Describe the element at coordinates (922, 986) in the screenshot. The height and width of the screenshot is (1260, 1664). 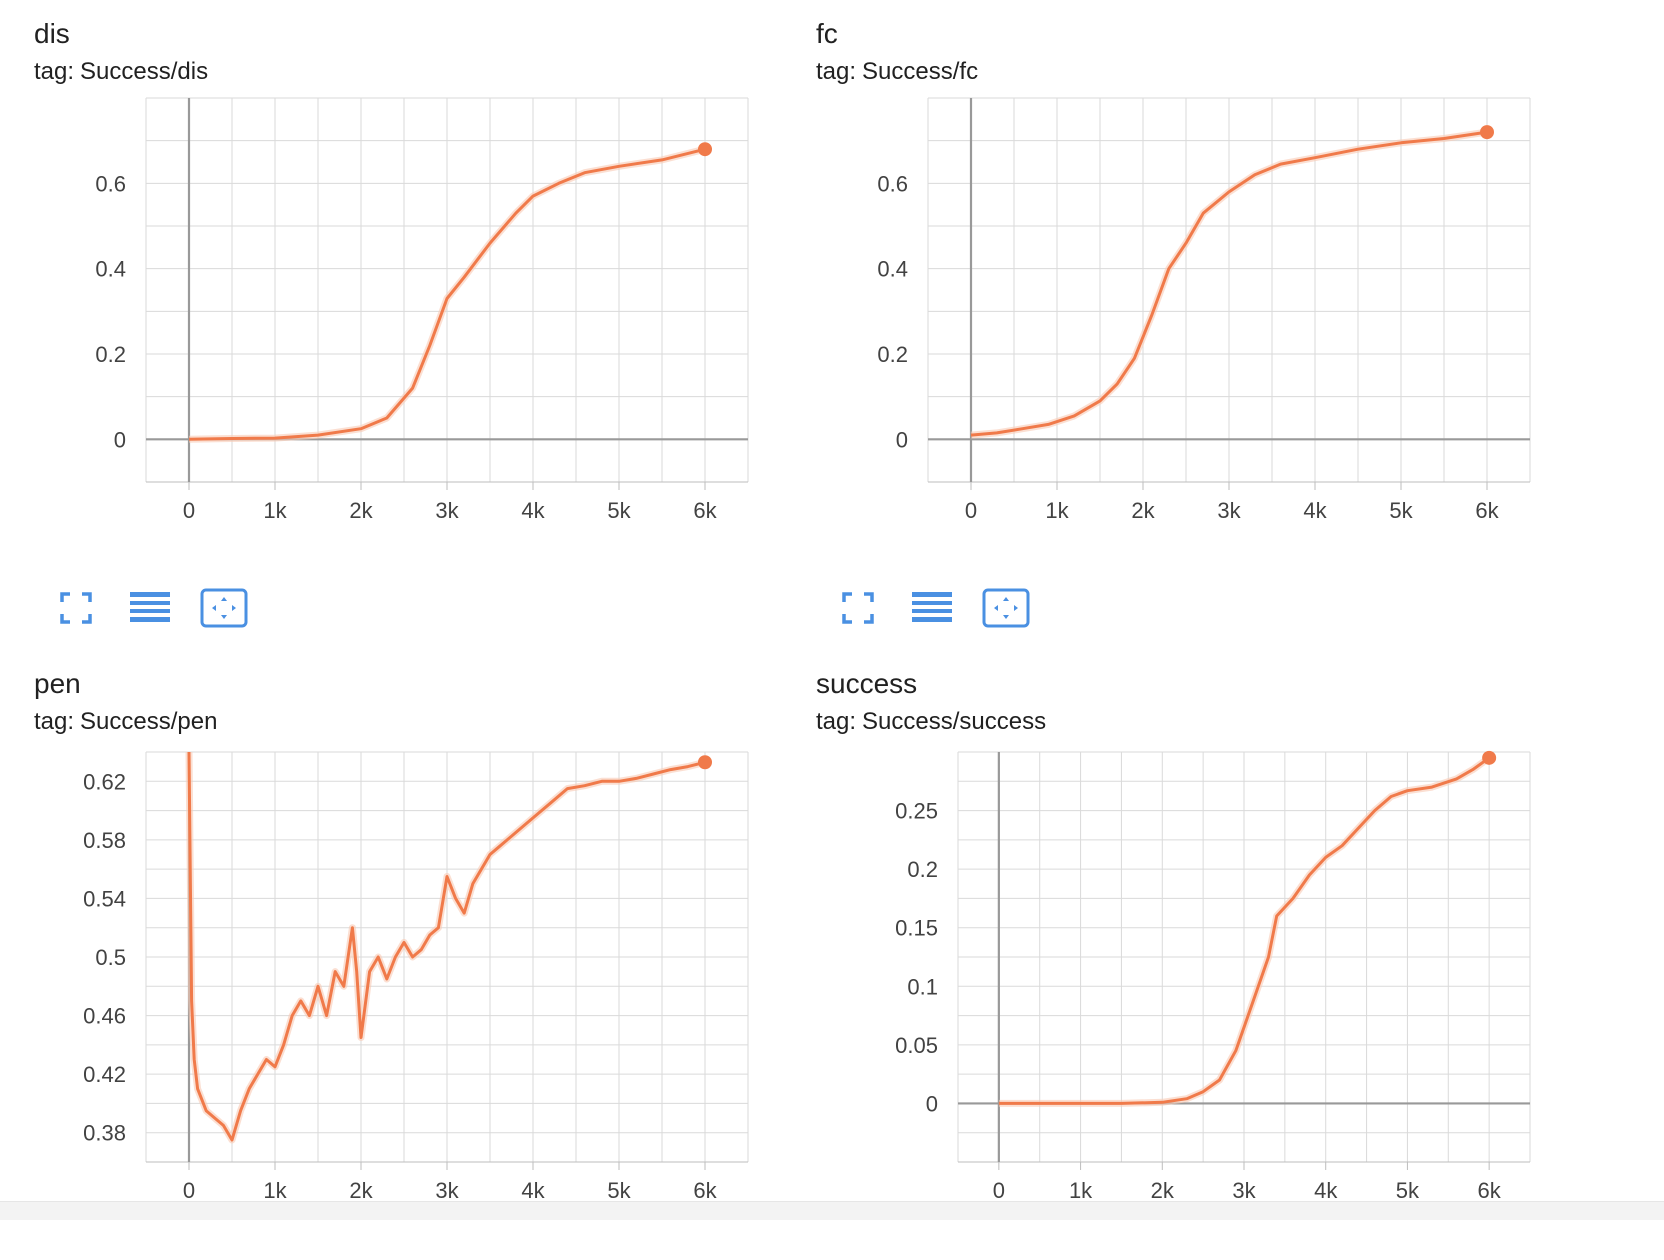
I see `y-tick-label: 0.1` at that location.